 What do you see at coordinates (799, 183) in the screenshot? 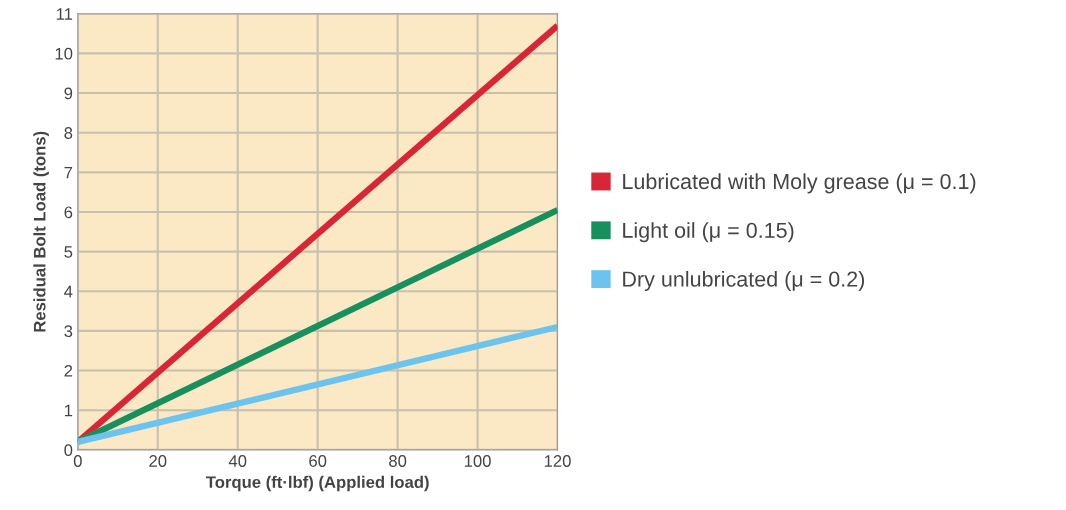
I see `legend-label: Lubricated with Moly grease (μ = 0.1)` at bounding box center [799, 183].